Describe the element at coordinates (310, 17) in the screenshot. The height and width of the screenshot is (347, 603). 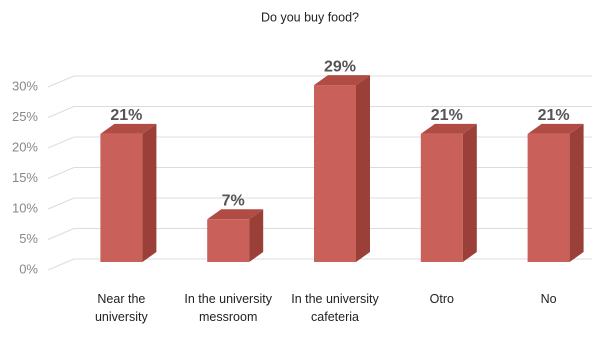
I see `chart-title: Do you buy food?` at that location.